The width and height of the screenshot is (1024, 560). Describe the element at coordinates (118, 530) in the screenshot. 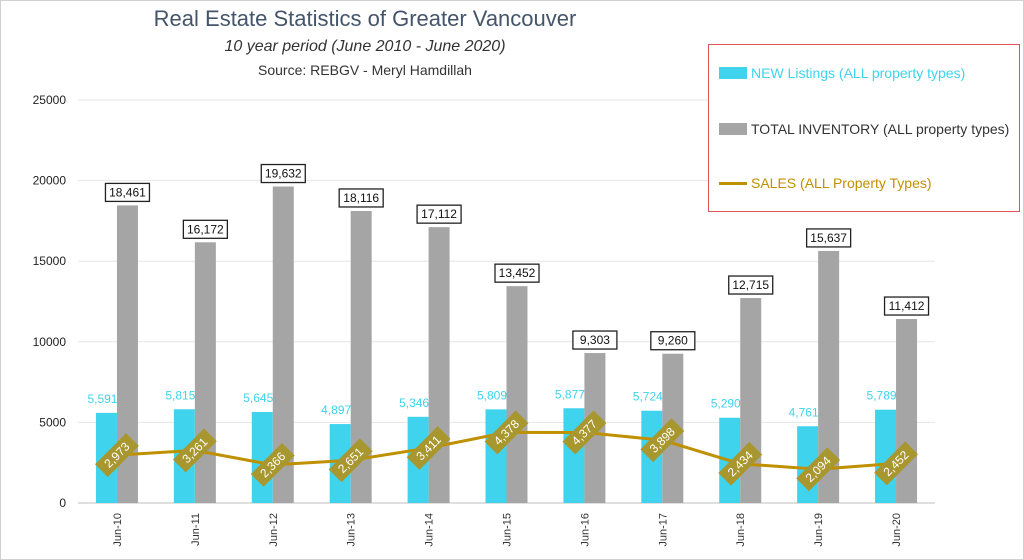

I see `x-tick-label: Jun-10` at that location.